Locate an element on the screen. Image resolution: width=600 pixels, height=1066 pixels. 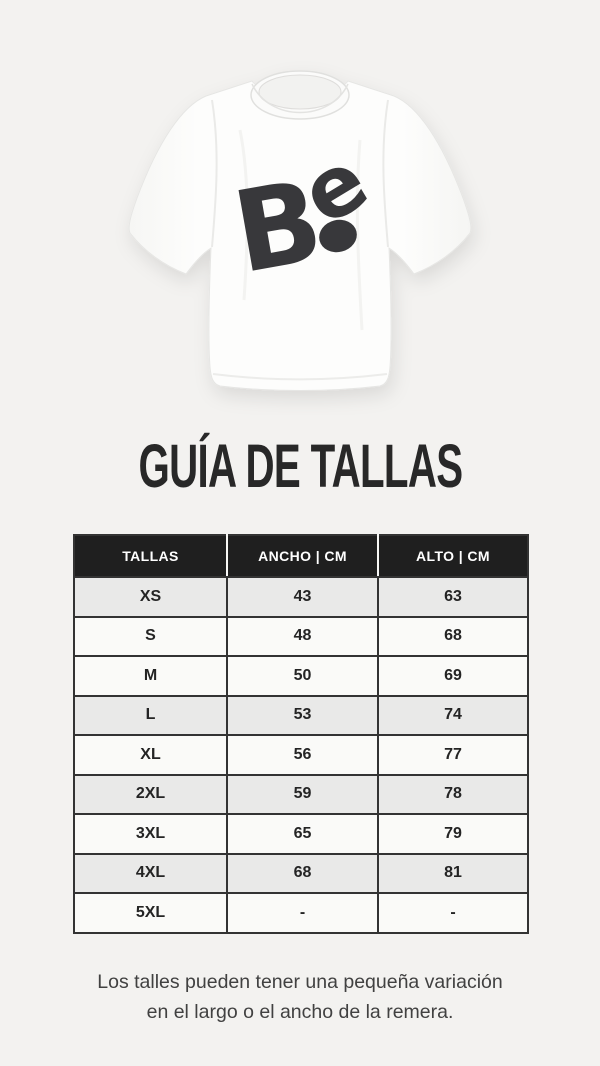
table-header-row: TALLAS ANCHO | CM ALTO | CM is located at coordinates (301, 556).